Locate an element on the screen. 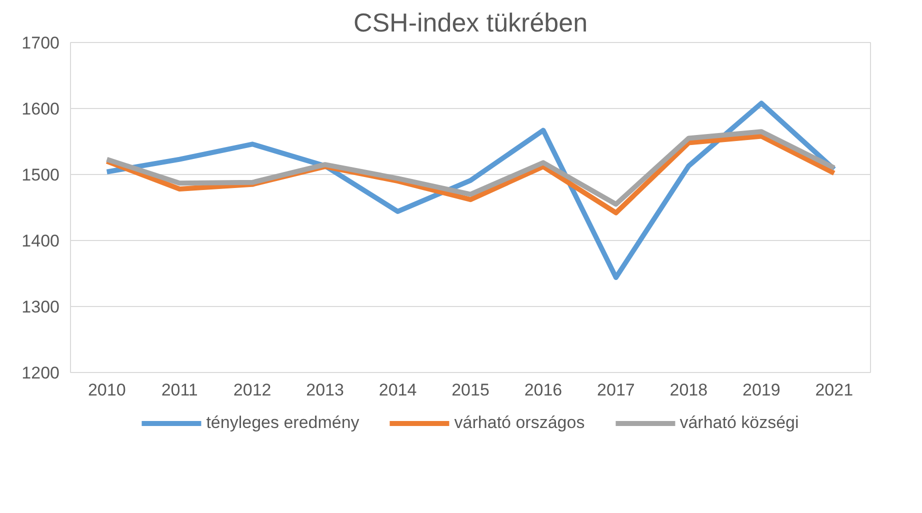  legend-label: tényleges eredmény is located at coordinates (283, 423).